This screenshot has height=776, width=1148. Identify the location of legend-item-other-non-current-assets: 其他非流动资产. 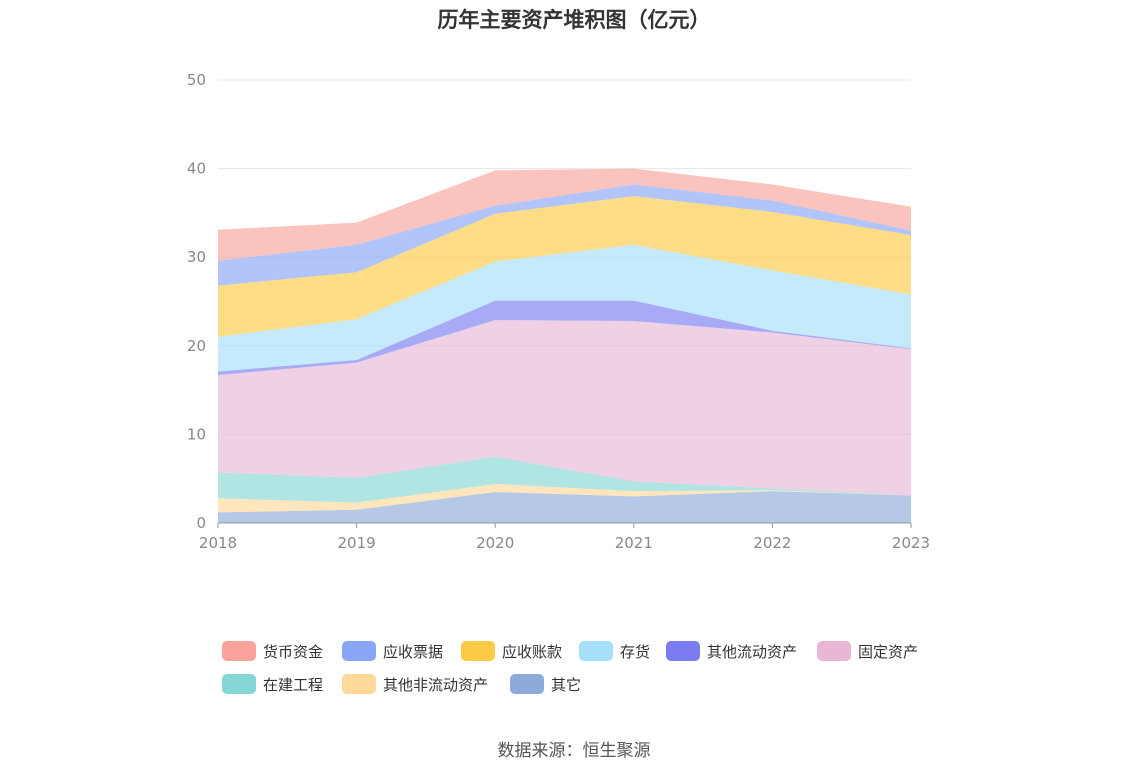
(415, 684).